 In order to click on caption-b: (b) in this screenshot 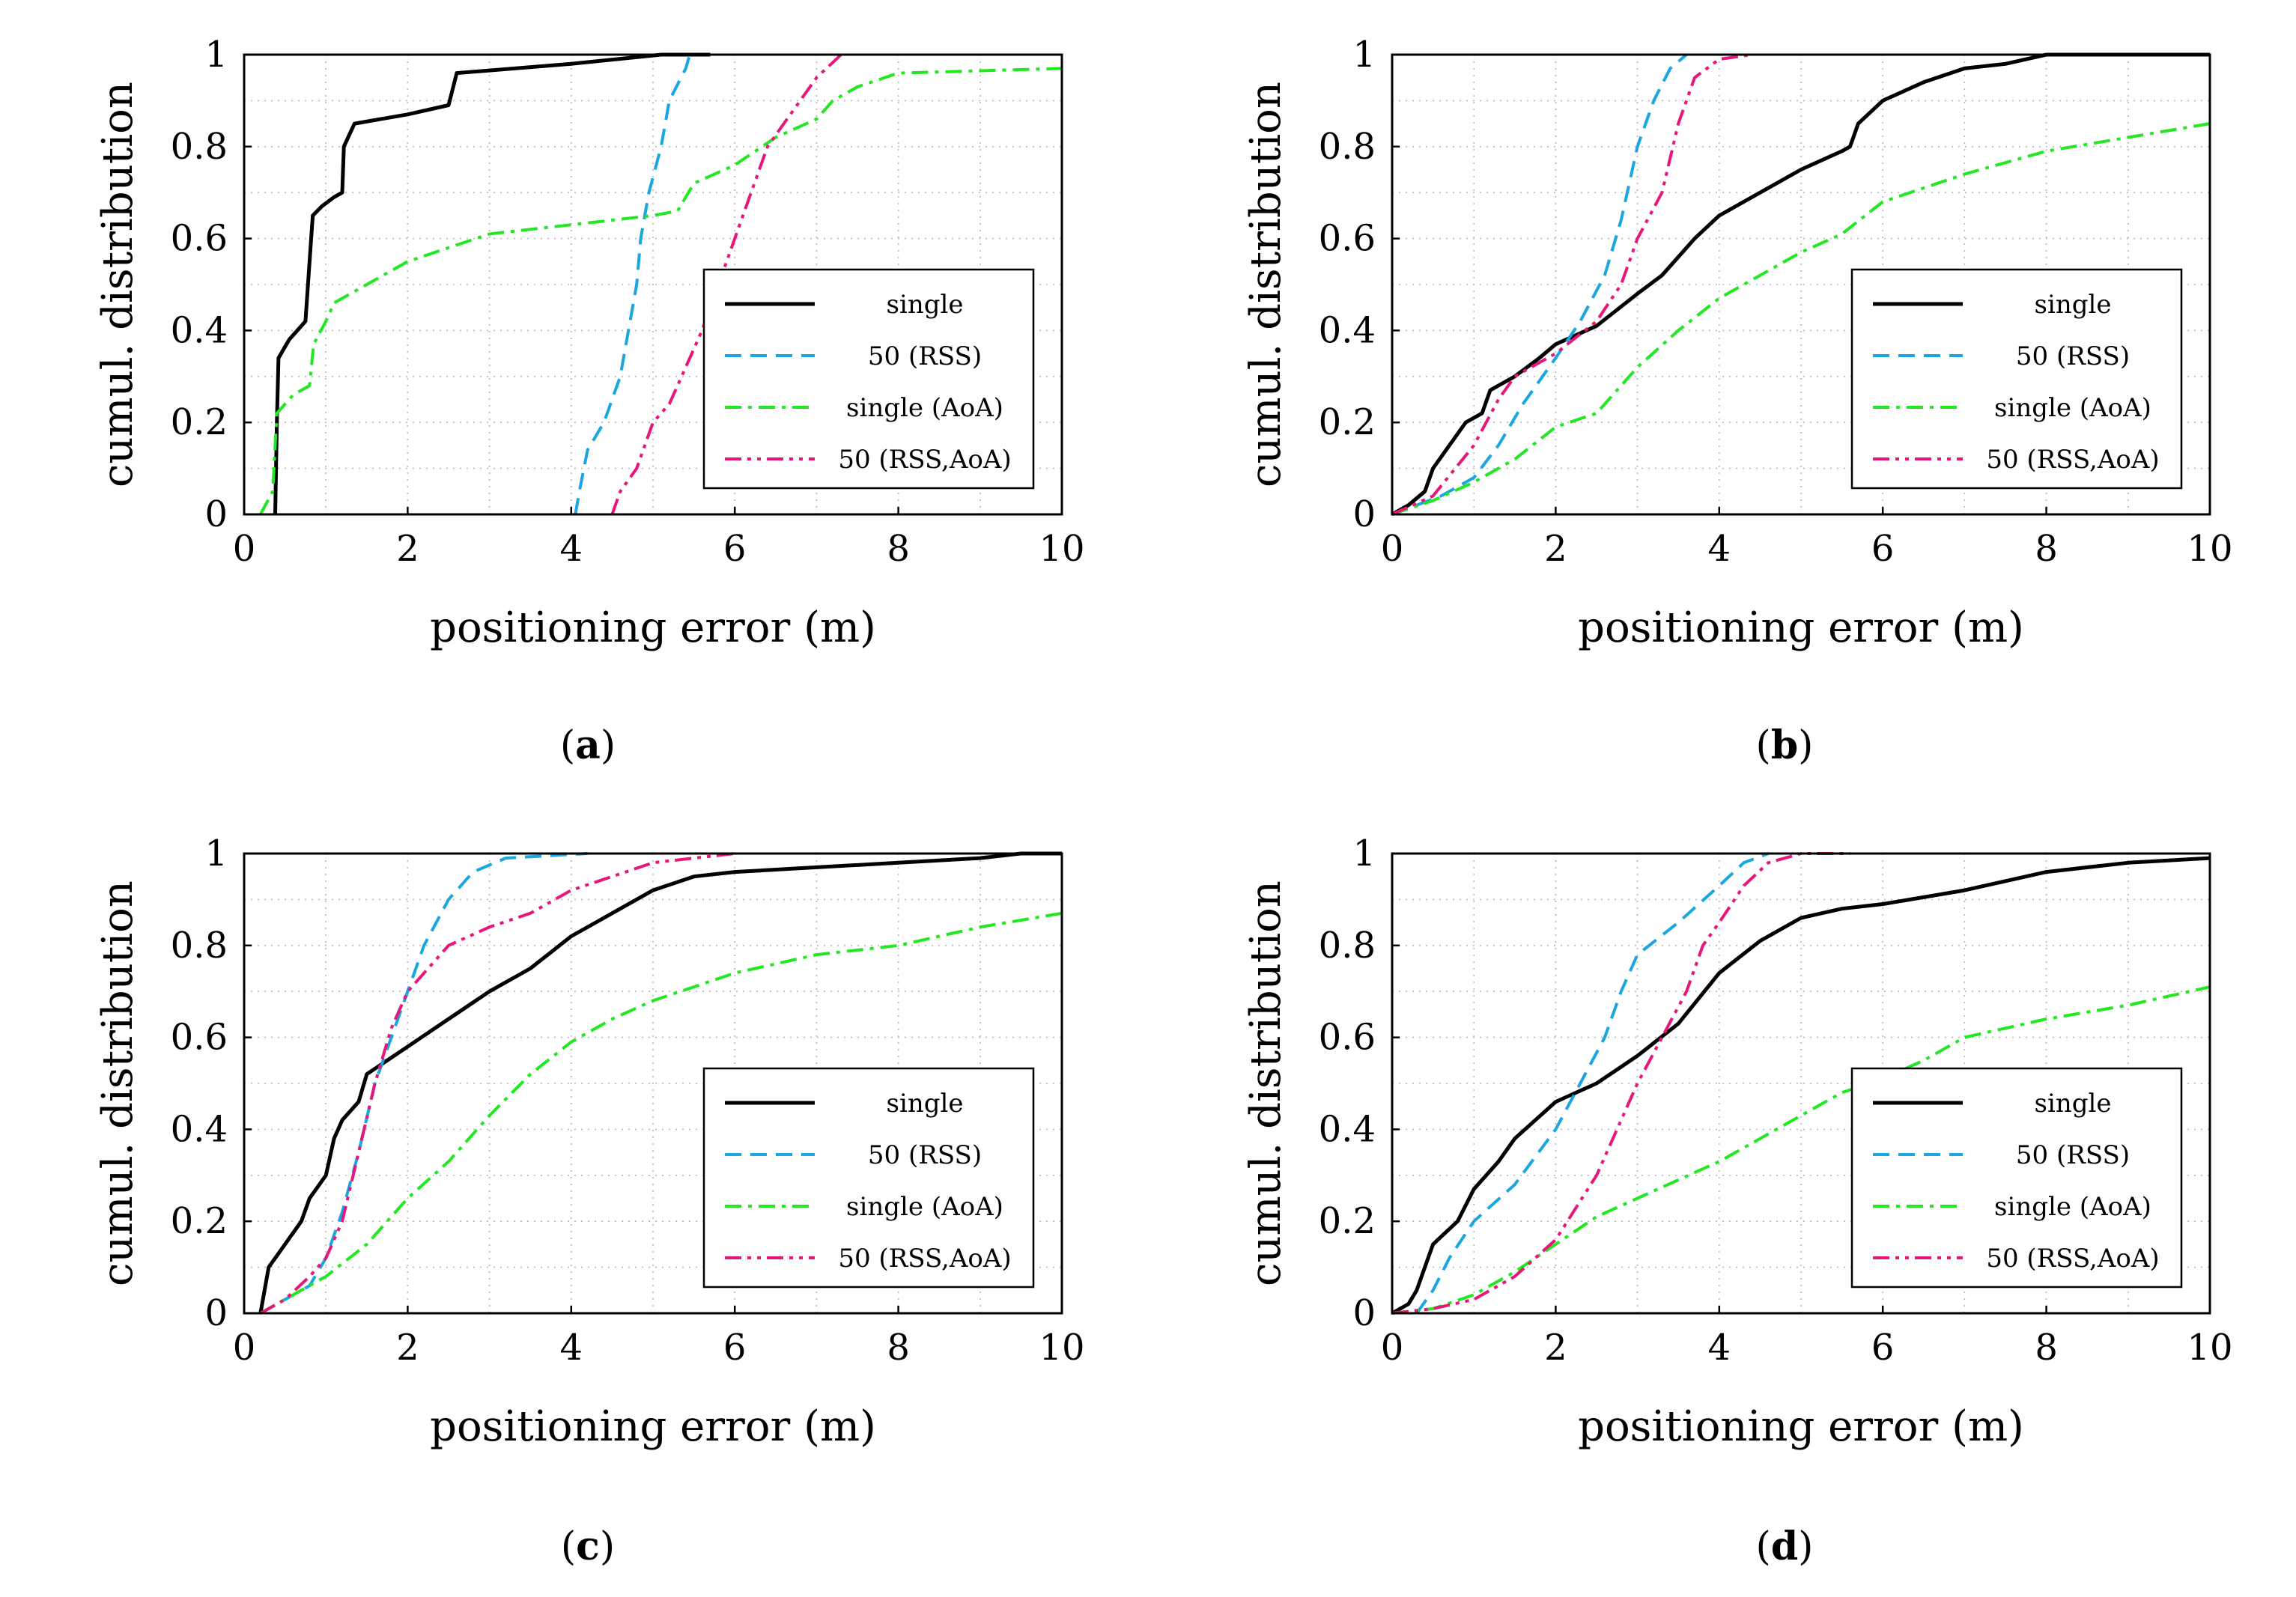, I will do `click(1784, 745)`.